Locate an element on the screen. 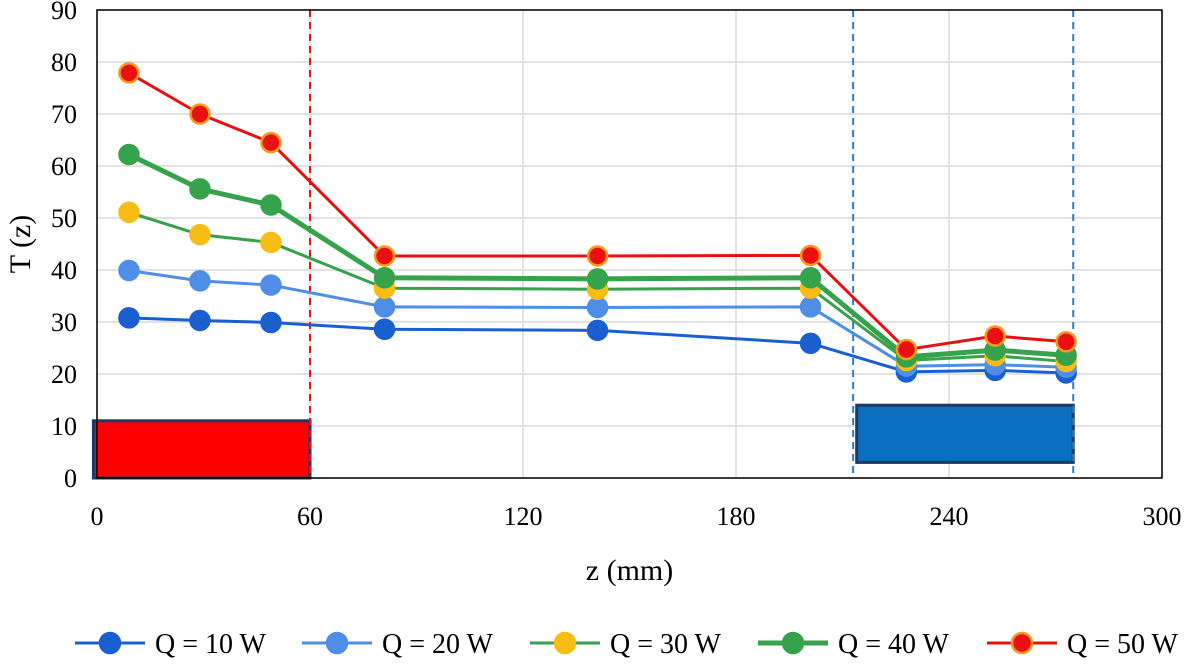  legend-label: Q = 50 W is located at coordinates (1123, 644).